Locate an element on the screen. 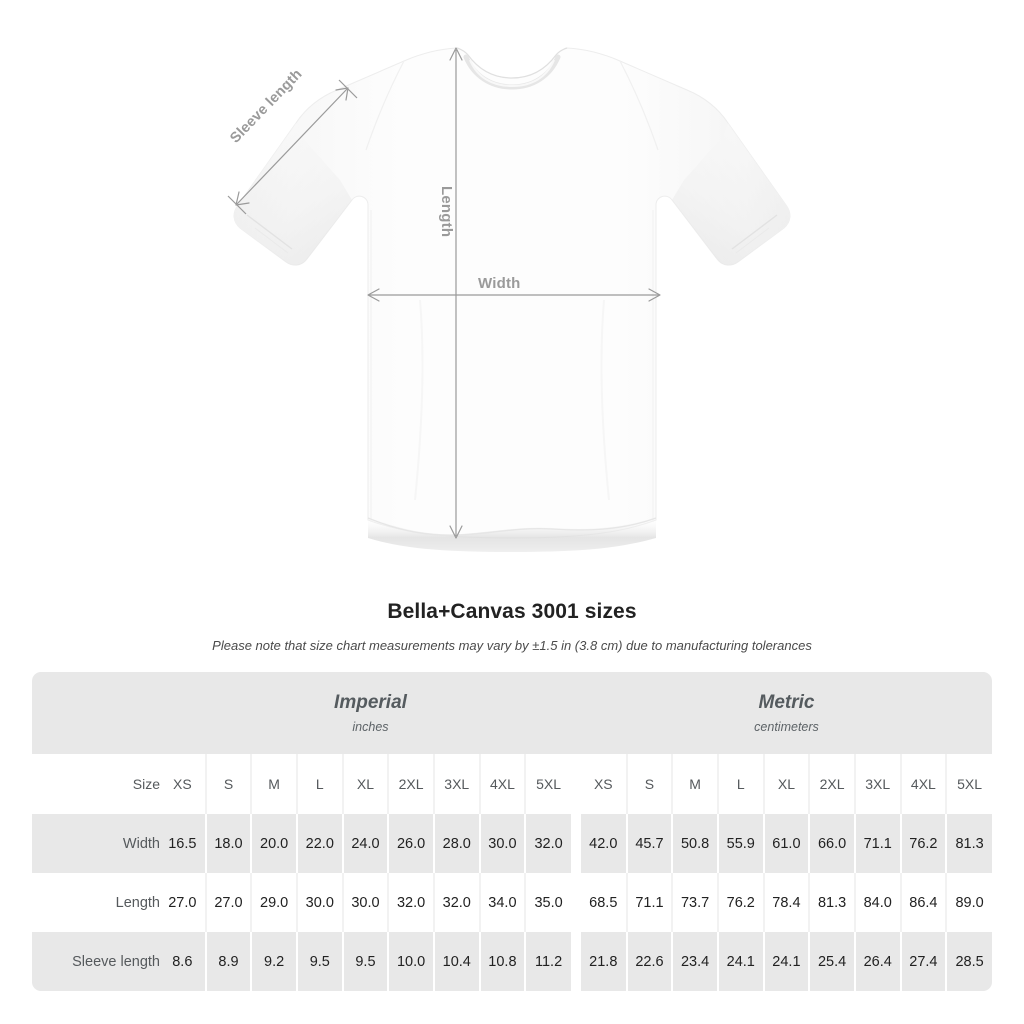 The image size is (1024, 1024). table-group-header-row: Imperial inches Metric centimeters is located at coordinates (512, 713).